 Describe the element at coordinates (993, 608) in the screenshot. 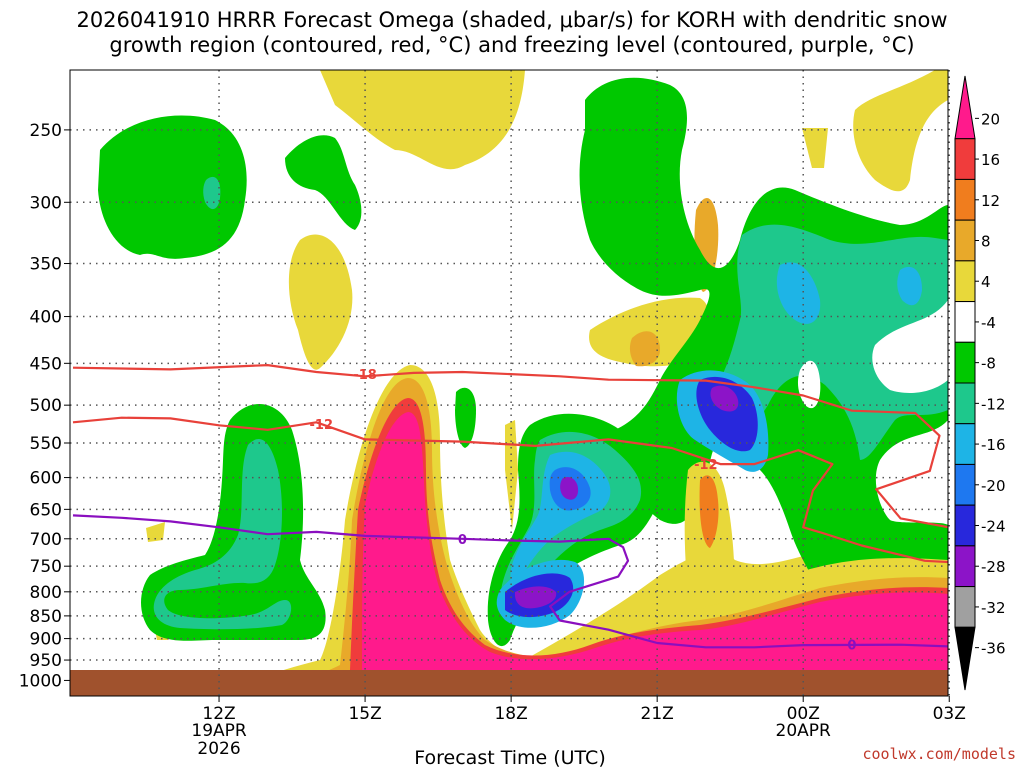

I see `colorbar-label: -32` at that location.